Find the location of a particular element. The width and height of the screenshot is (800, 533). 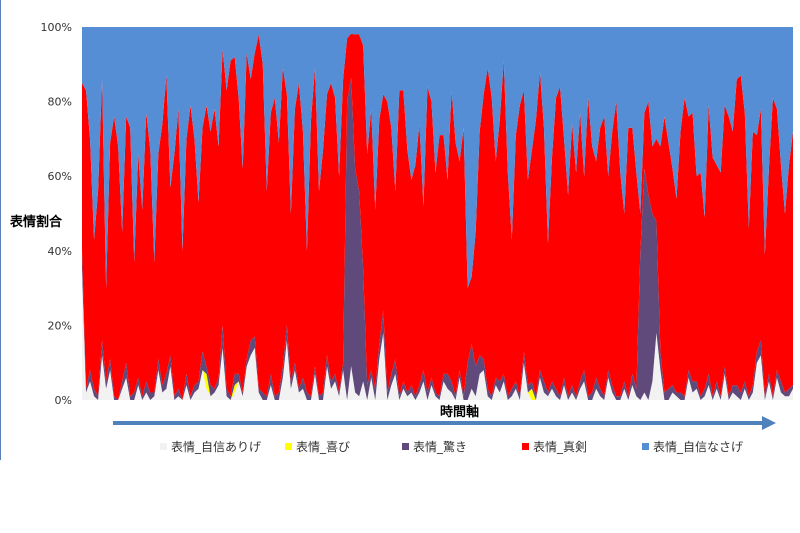

y-tick-label: 40% is located at coordinates (60, 251).